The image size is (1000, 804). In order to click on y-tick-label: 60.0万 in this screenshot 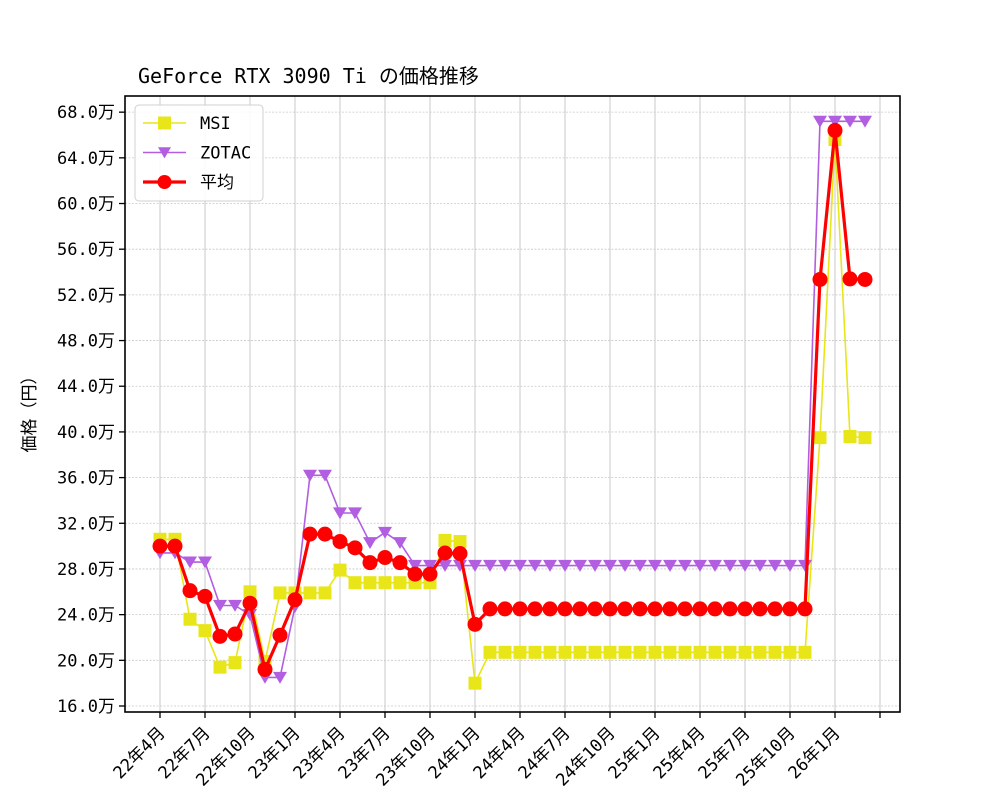, I will do `click(86, 205)`.